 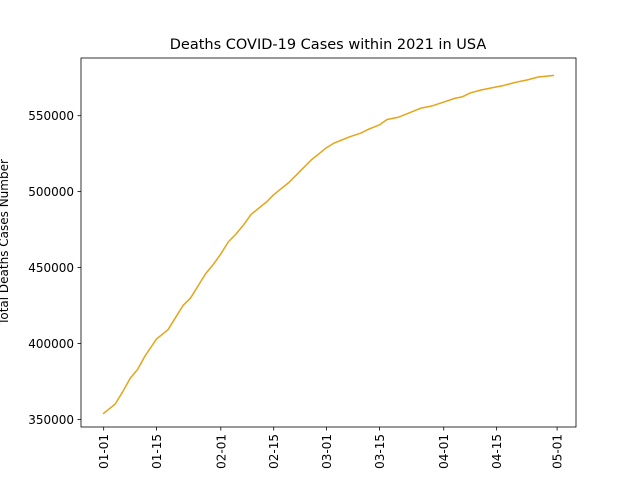 What do you see at coordinates (497, 451) in the screenshot?
I see `x-tick-label: 04-15` at bounding box center [497, 451].